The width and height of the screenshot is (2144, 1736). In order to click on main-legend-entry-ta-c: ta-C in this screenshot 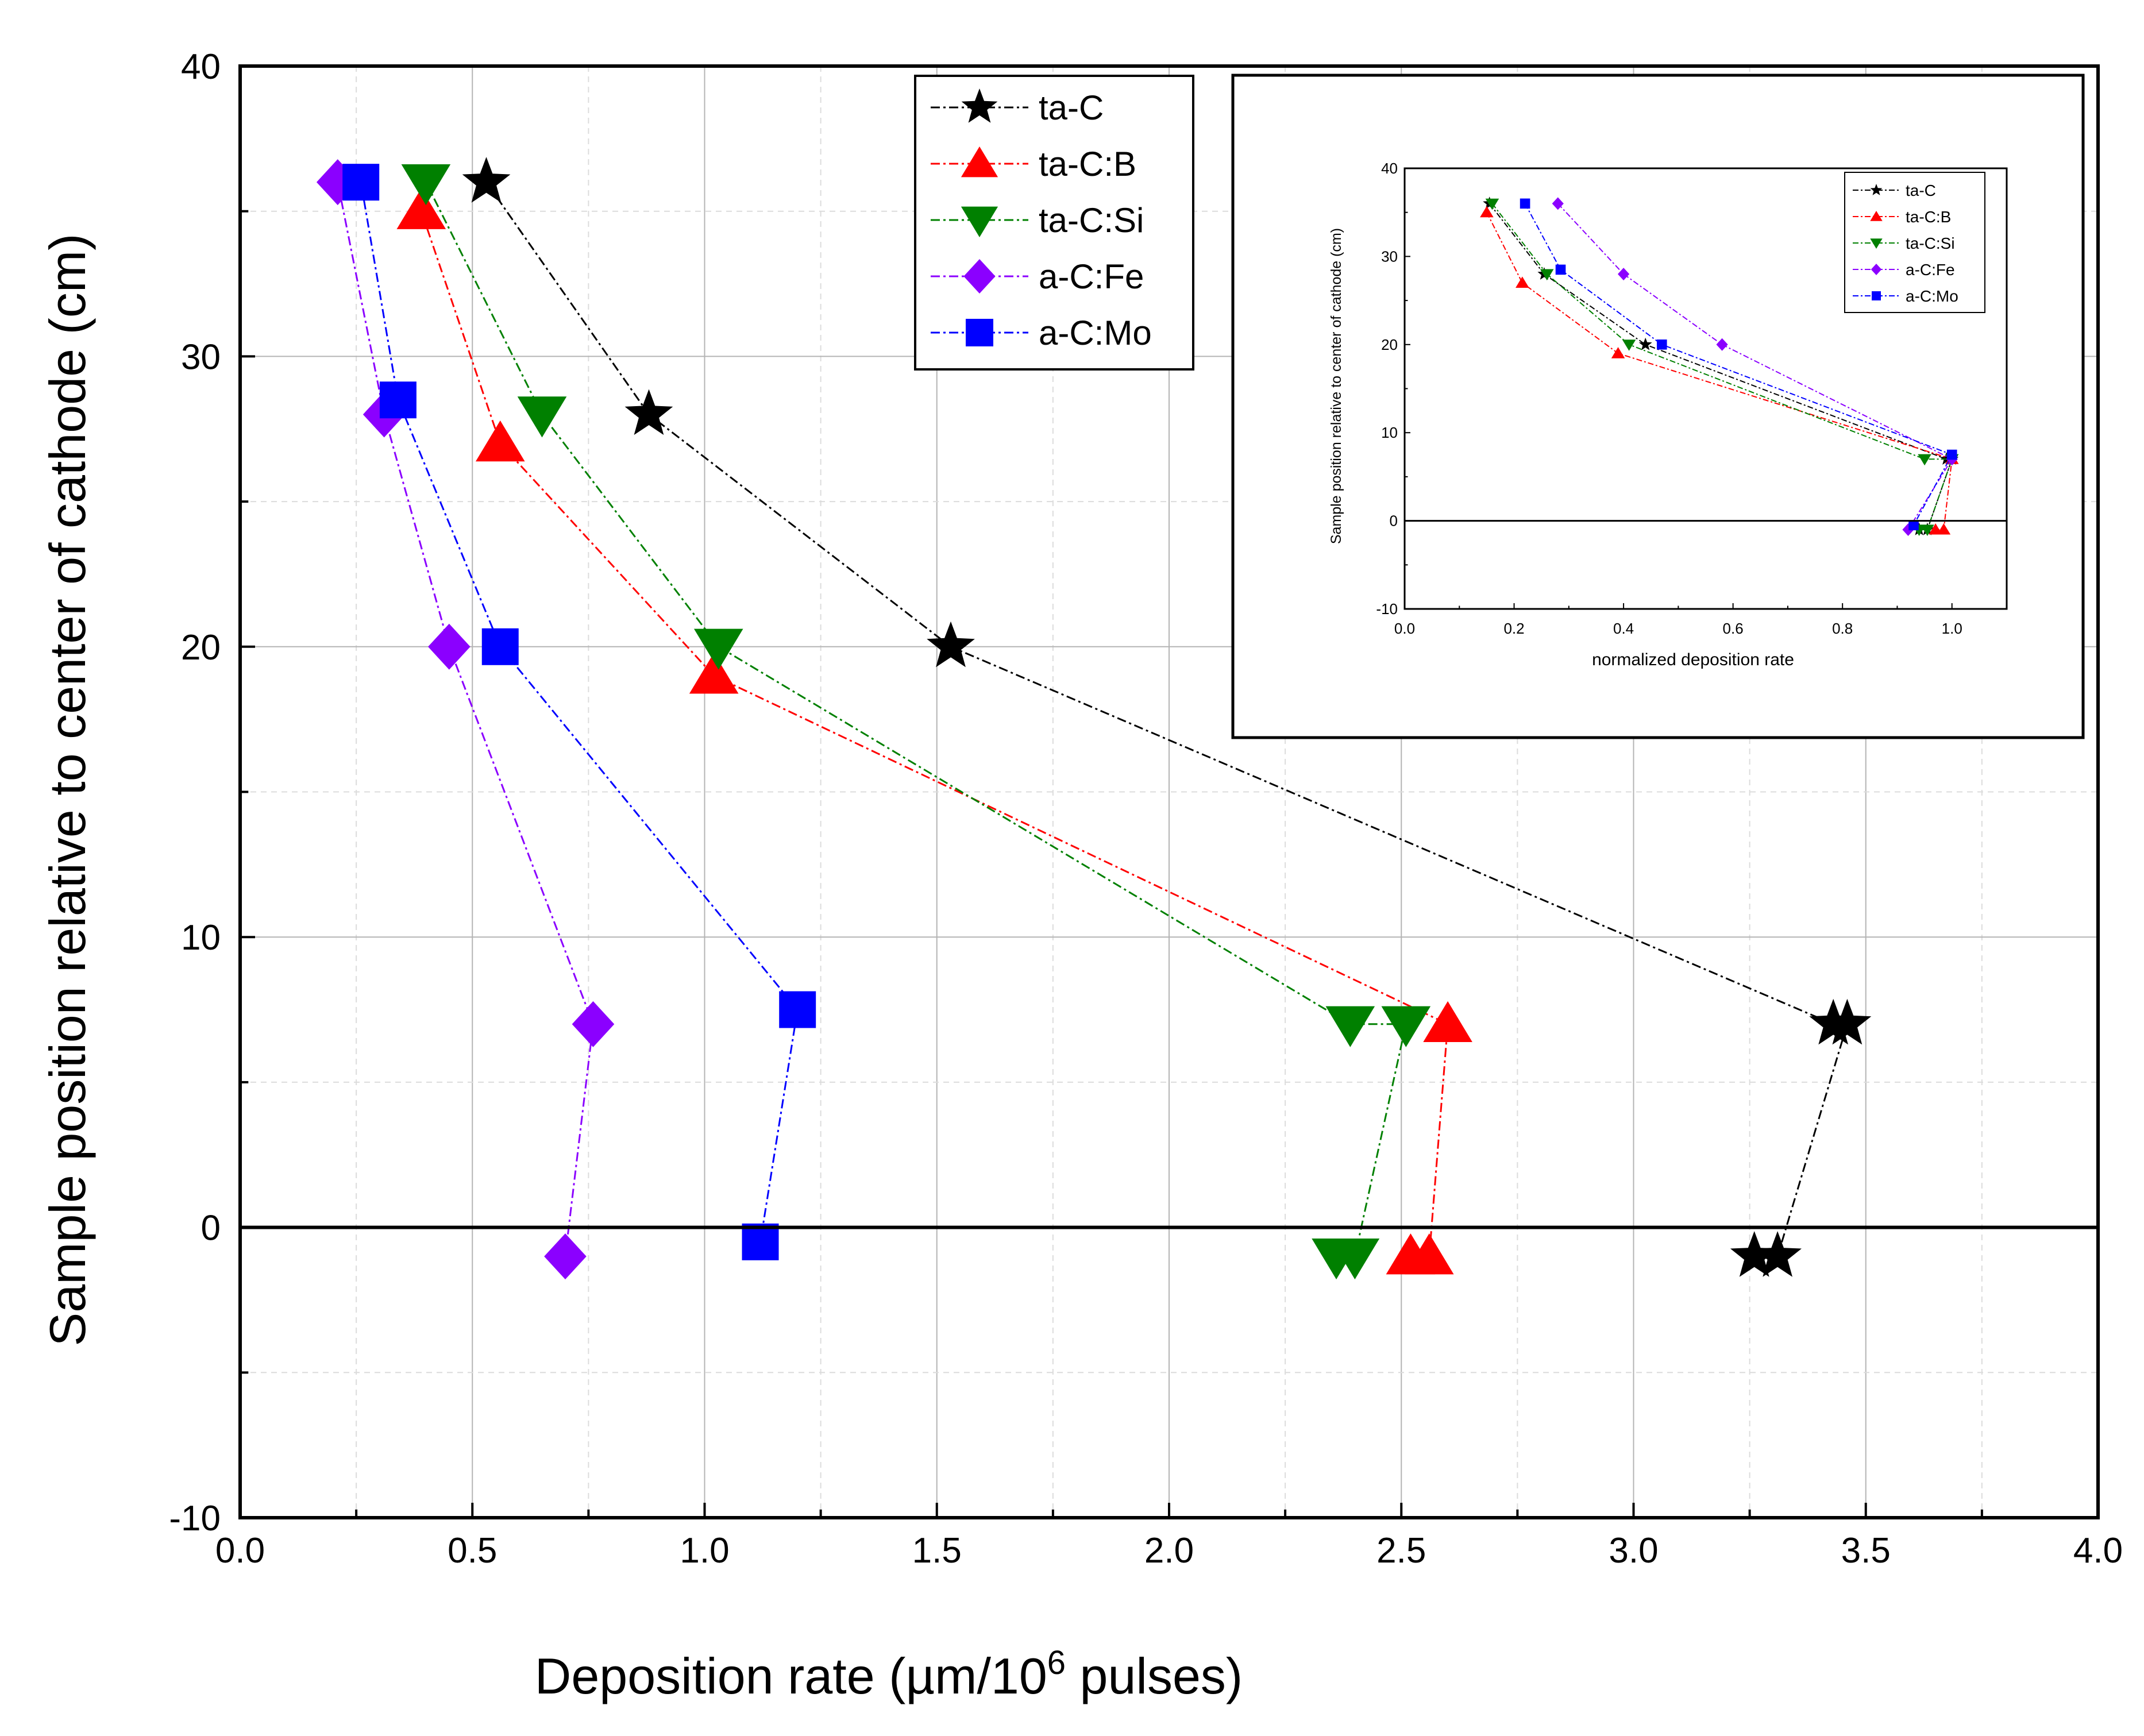, I will do `click(1017, 107)`.